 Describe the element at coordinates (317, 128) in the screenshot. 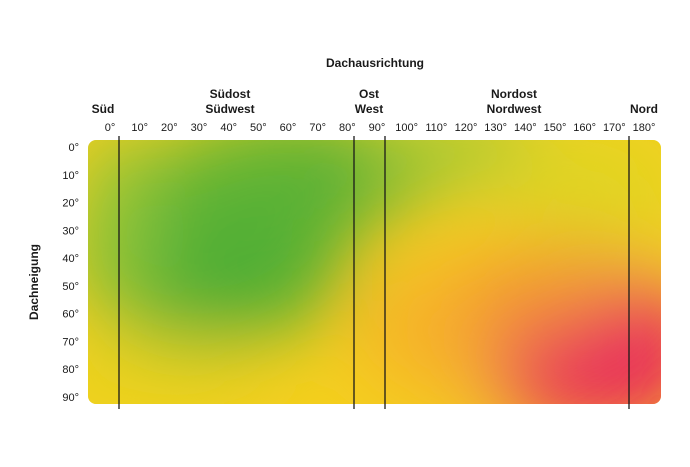

I see `x-tick-label: 70°` at that location.